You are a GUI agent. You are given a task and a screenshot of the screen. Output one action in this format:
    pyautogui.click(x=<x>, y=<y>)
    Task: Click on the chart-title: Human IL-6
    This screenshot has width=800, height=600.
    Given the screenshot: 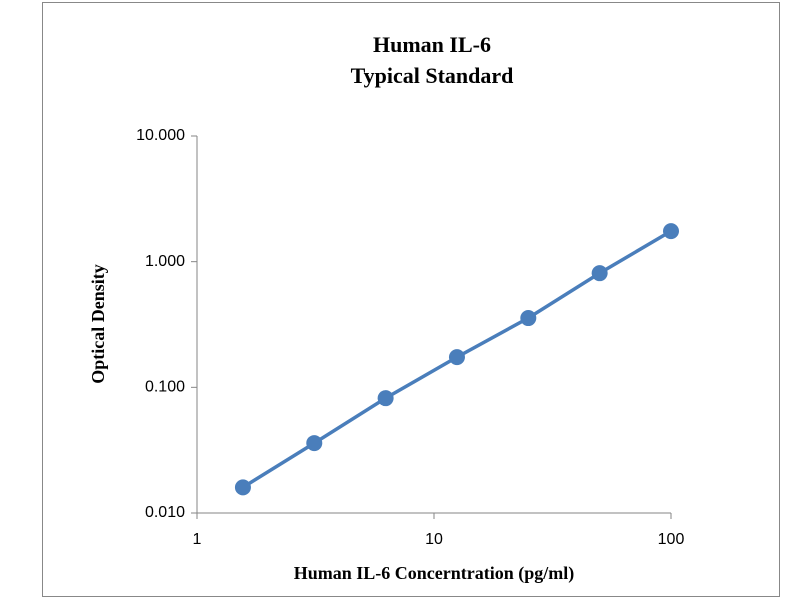 What is the action you would take?
    pyautogui.click(x=432, y=44)
    